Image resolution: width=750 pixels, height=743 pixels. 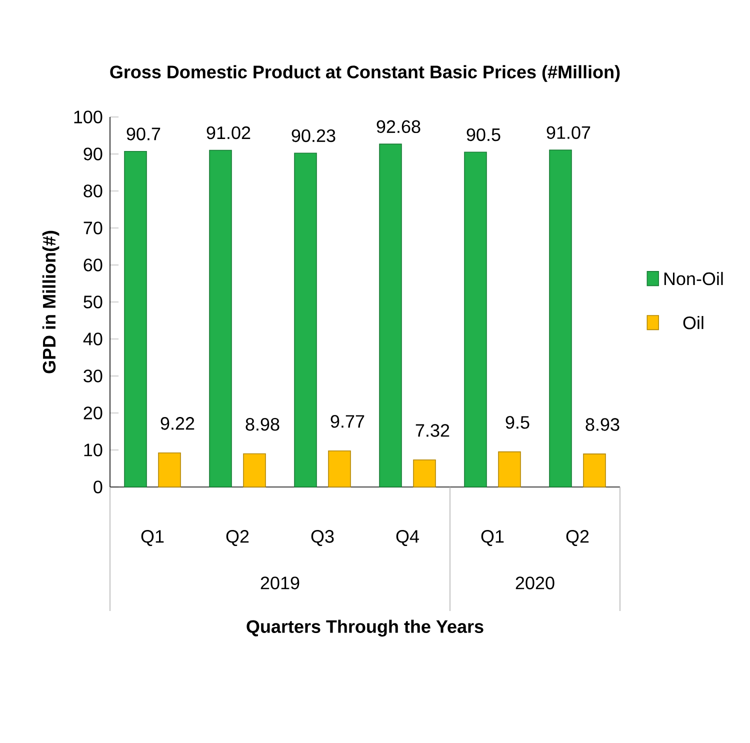 I want to click on x-tick-label: Q4, so click(x=407, y=538).